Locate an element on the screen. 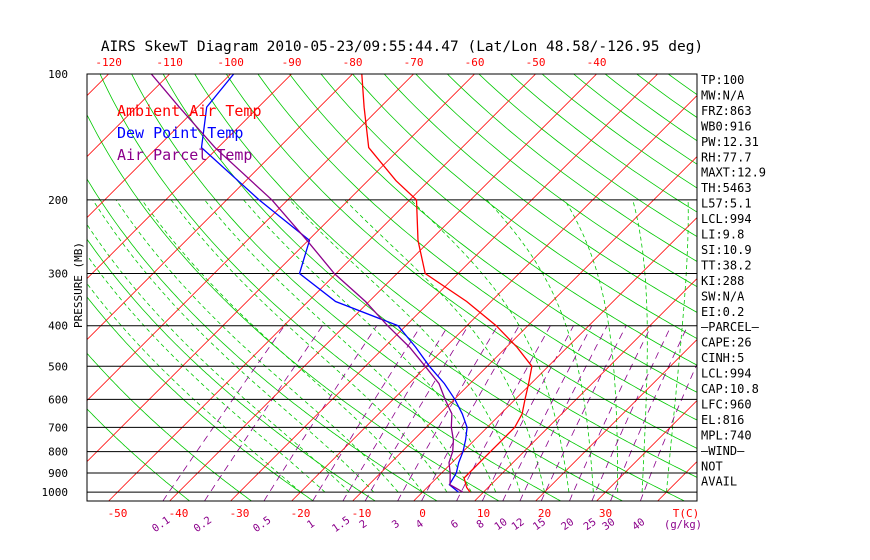 This screenshot has width=870, height=560. y-axis-label: PRESSURE (MB) is located at coordinates (78, 285).